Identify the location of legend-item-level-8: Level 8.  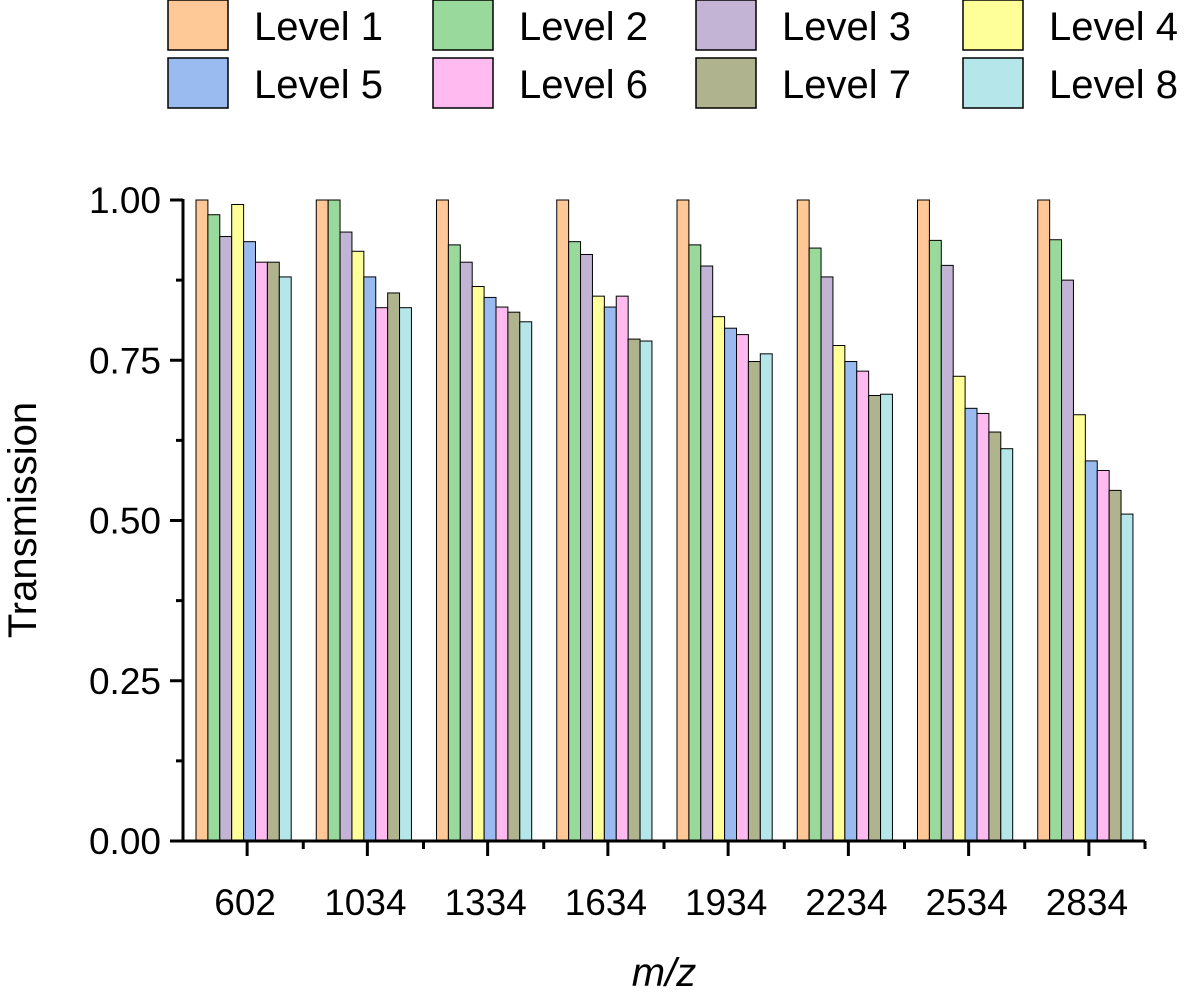
(1070, 83).